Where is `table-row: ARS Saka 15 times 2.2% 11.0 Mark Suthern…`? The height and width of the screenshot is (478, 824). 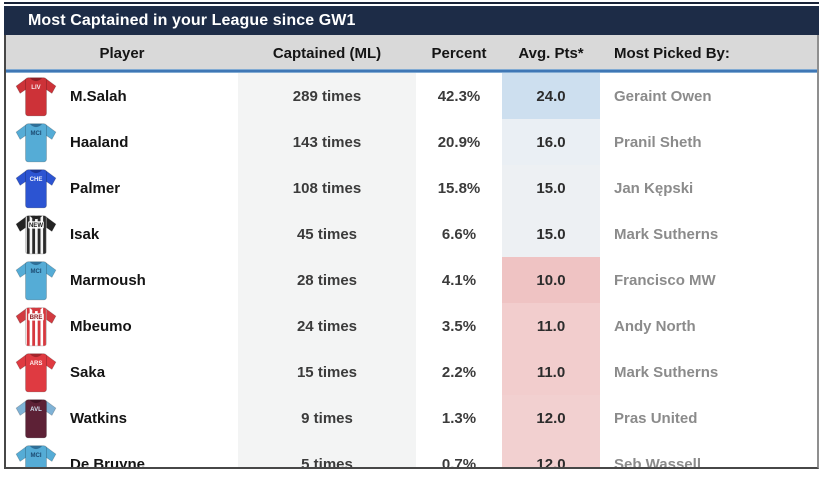 table-row: ARS Saka 15 times 2.2% 11.0 Mark Suthern… is located at coordinates (411, 372).